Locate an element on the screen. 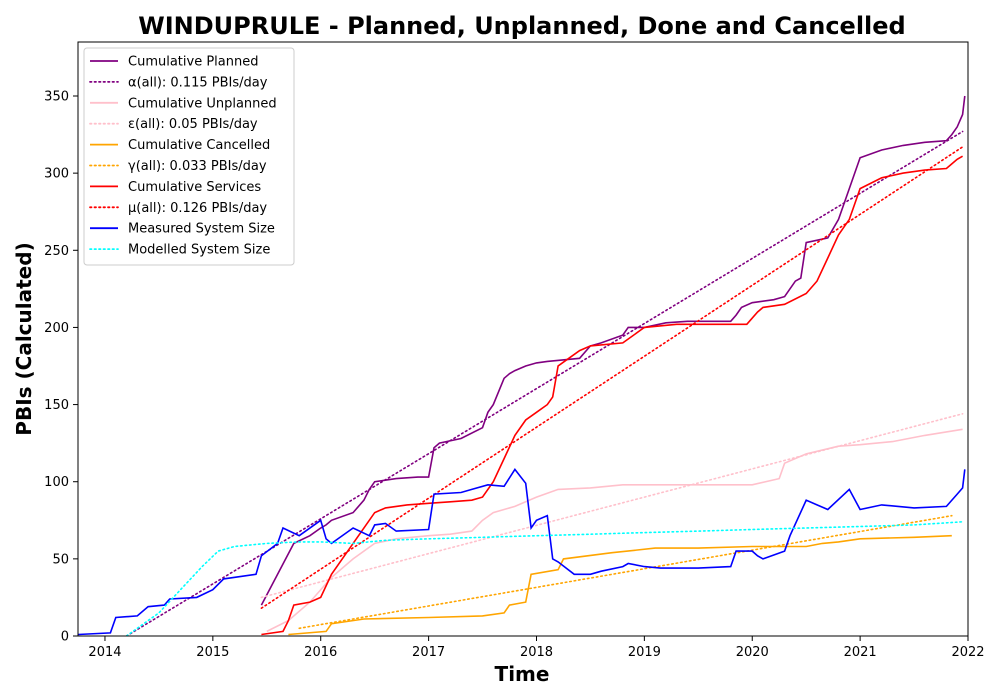 The width and height of the screenshot is (1000, 700). legend-label-7: μ(all): 0.126 PBIs/day is located at coordinates (197, 208).